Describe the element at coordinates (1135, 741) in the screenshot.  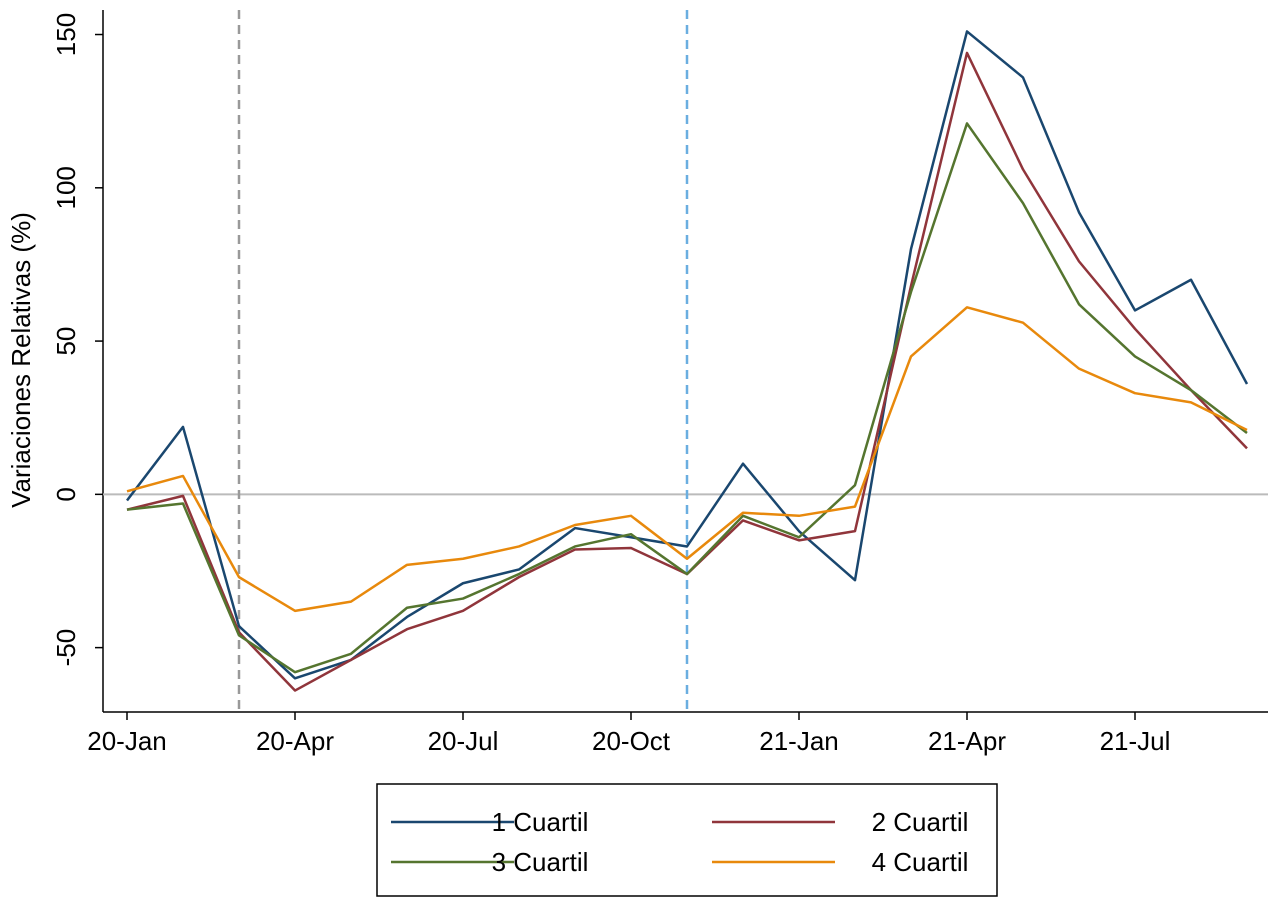
I see `x-tick-label: 21-Jul` at that location.